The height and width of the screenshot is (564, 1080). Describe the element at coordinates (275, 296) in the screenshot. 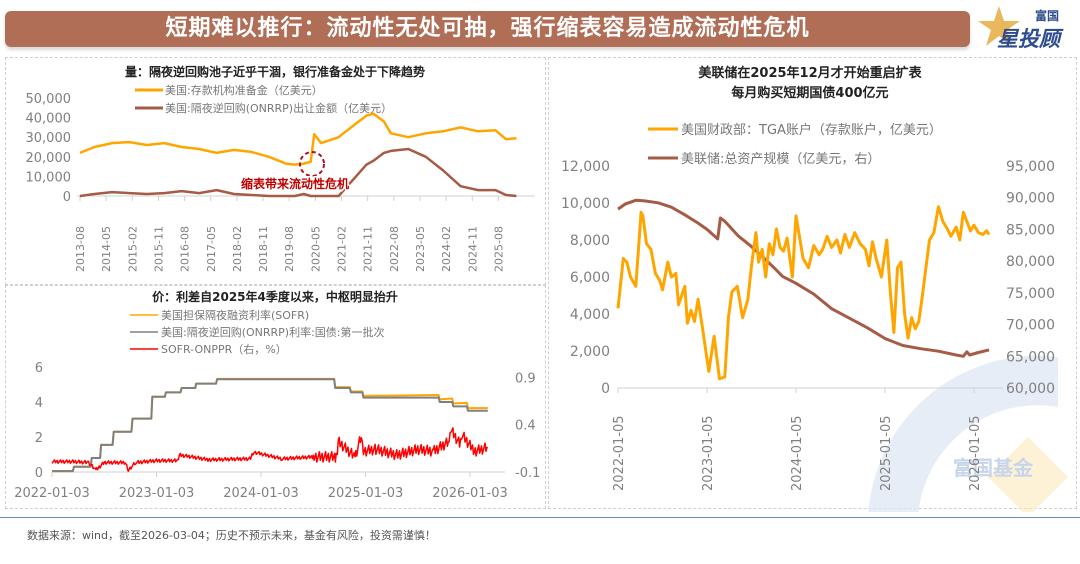

I see `chart-title: 价：利差自2025年4季度以来，中枢明显抬升` at that location.